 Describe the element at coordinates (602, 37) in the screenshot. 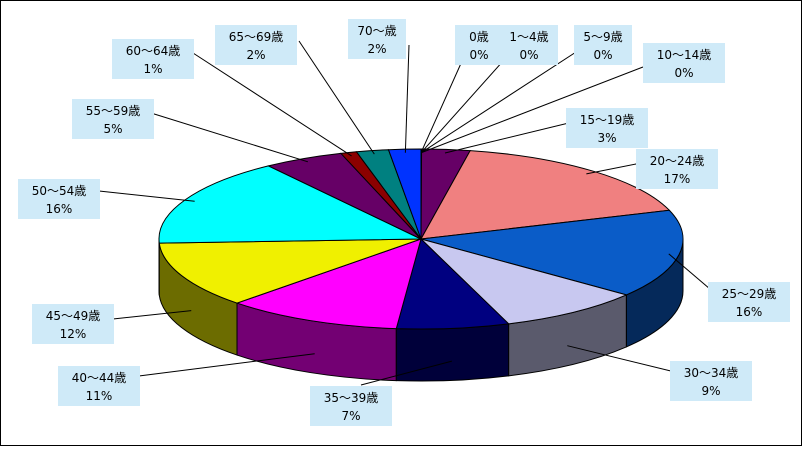

I see `data-label-category-2: 5〜9歳` at that location.